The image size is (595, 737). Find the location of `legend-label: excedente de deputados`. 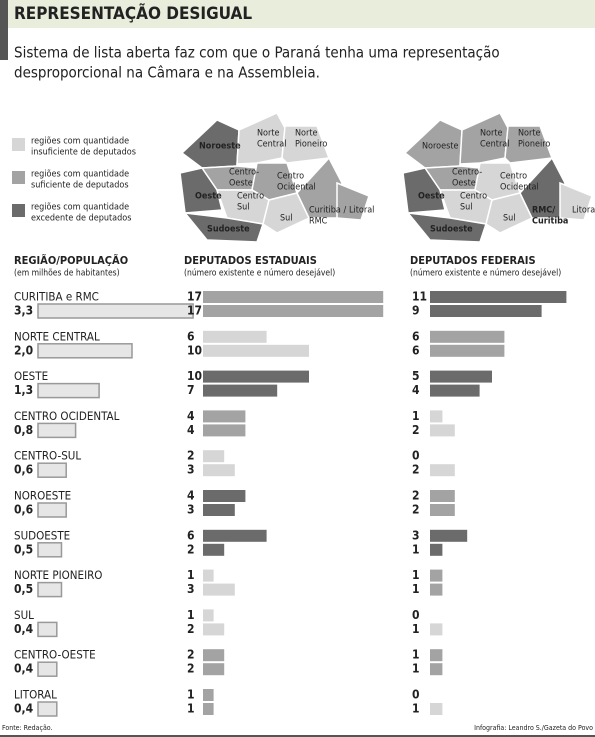

legend-label: excedente de deputados is located at coordinates (81, 219).